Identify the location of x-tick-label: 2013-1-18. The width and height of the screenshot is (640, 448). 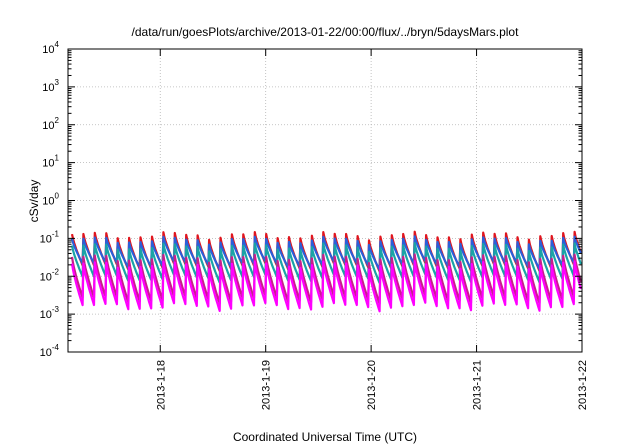
(161, 385).